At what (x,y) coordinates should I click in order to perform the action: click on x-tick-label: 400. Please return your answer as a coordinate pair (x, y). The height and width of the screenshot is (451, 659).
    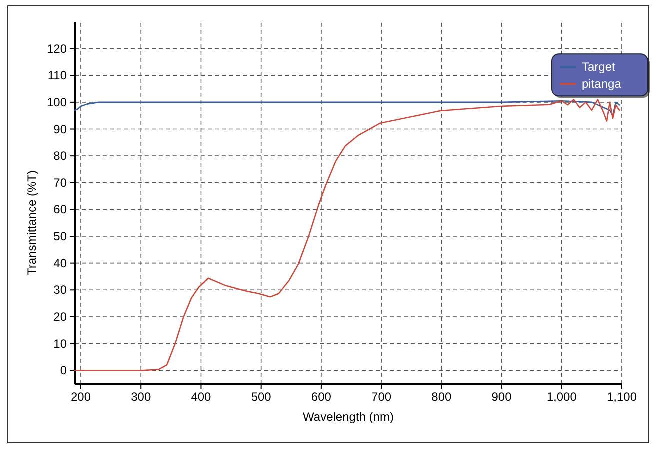
    Looking at the image, I should click on (201, 397).